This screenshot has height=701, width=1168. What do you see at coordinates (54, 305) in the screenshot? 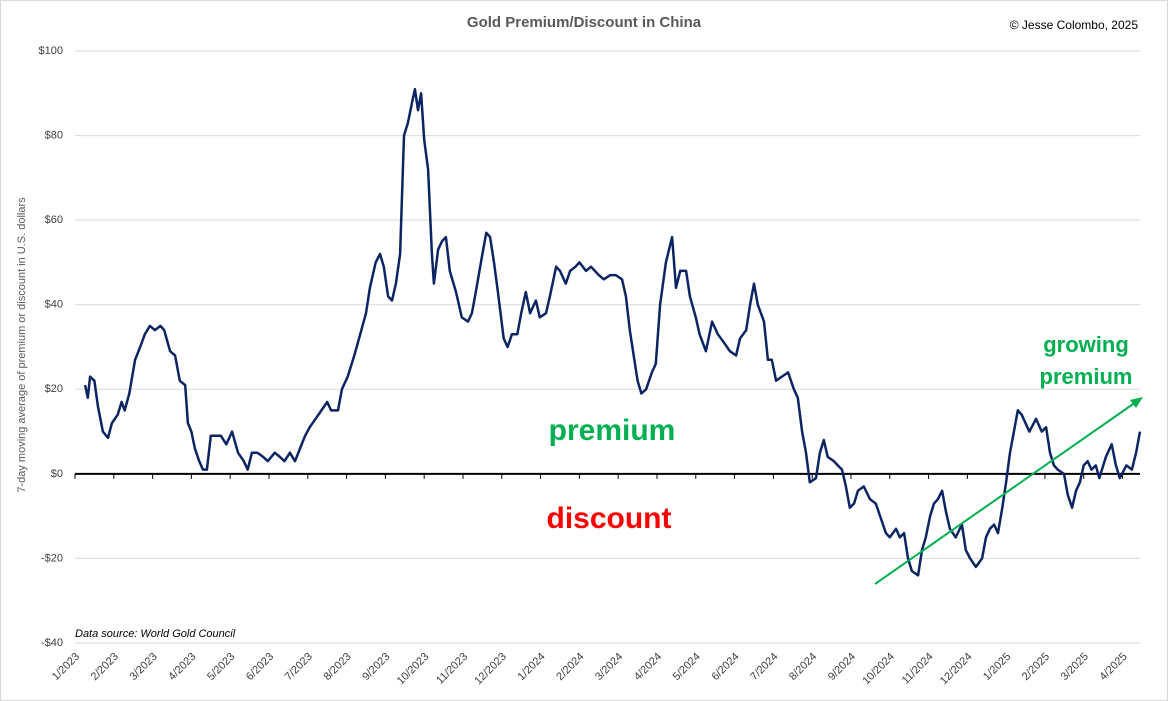
I see `y-tick-label: $40` at bounding box center [54, 305].